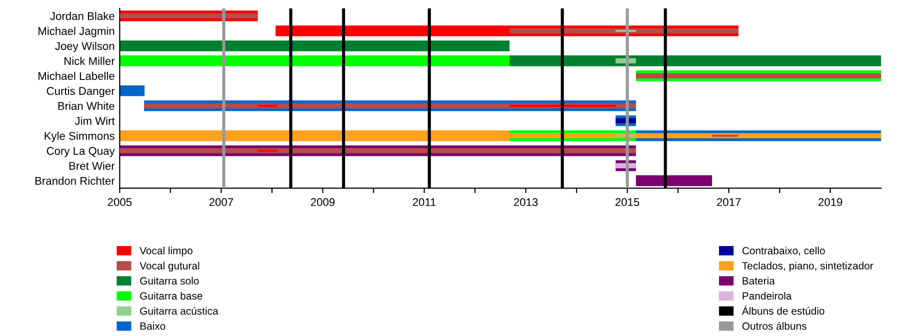 The image size is (900, 336). What do you see at coordinates (79, 137) in the screenshot?
I see `y-tick-label: Kyle Simmons` at bounding box center [79, 137].